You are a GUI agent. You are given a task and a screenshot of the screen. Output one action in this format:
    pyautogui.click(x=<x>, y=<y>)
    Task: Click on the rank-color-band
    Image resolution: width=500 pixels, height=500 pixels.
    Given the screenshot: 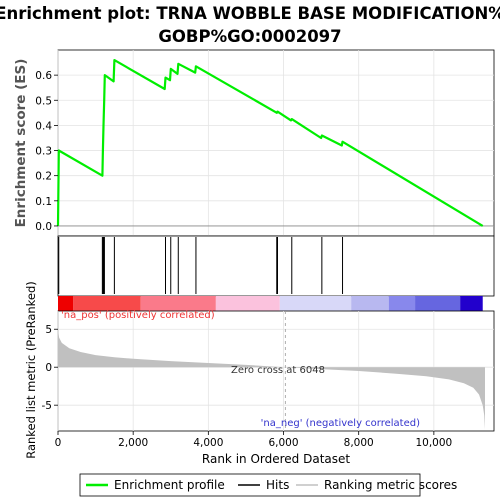 What is the action you would take?
    pyautogui.click(x=270, y=303)
    